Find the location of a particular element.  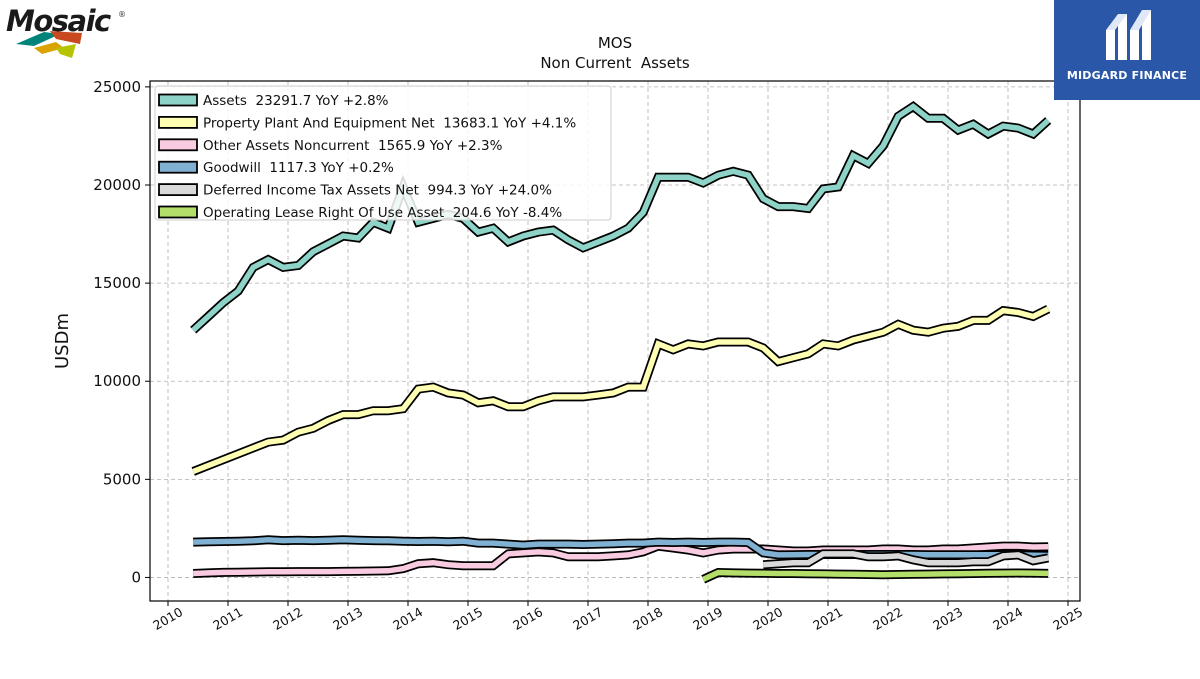

x-tick-label: 2016 is located at coordinates (527, 618).